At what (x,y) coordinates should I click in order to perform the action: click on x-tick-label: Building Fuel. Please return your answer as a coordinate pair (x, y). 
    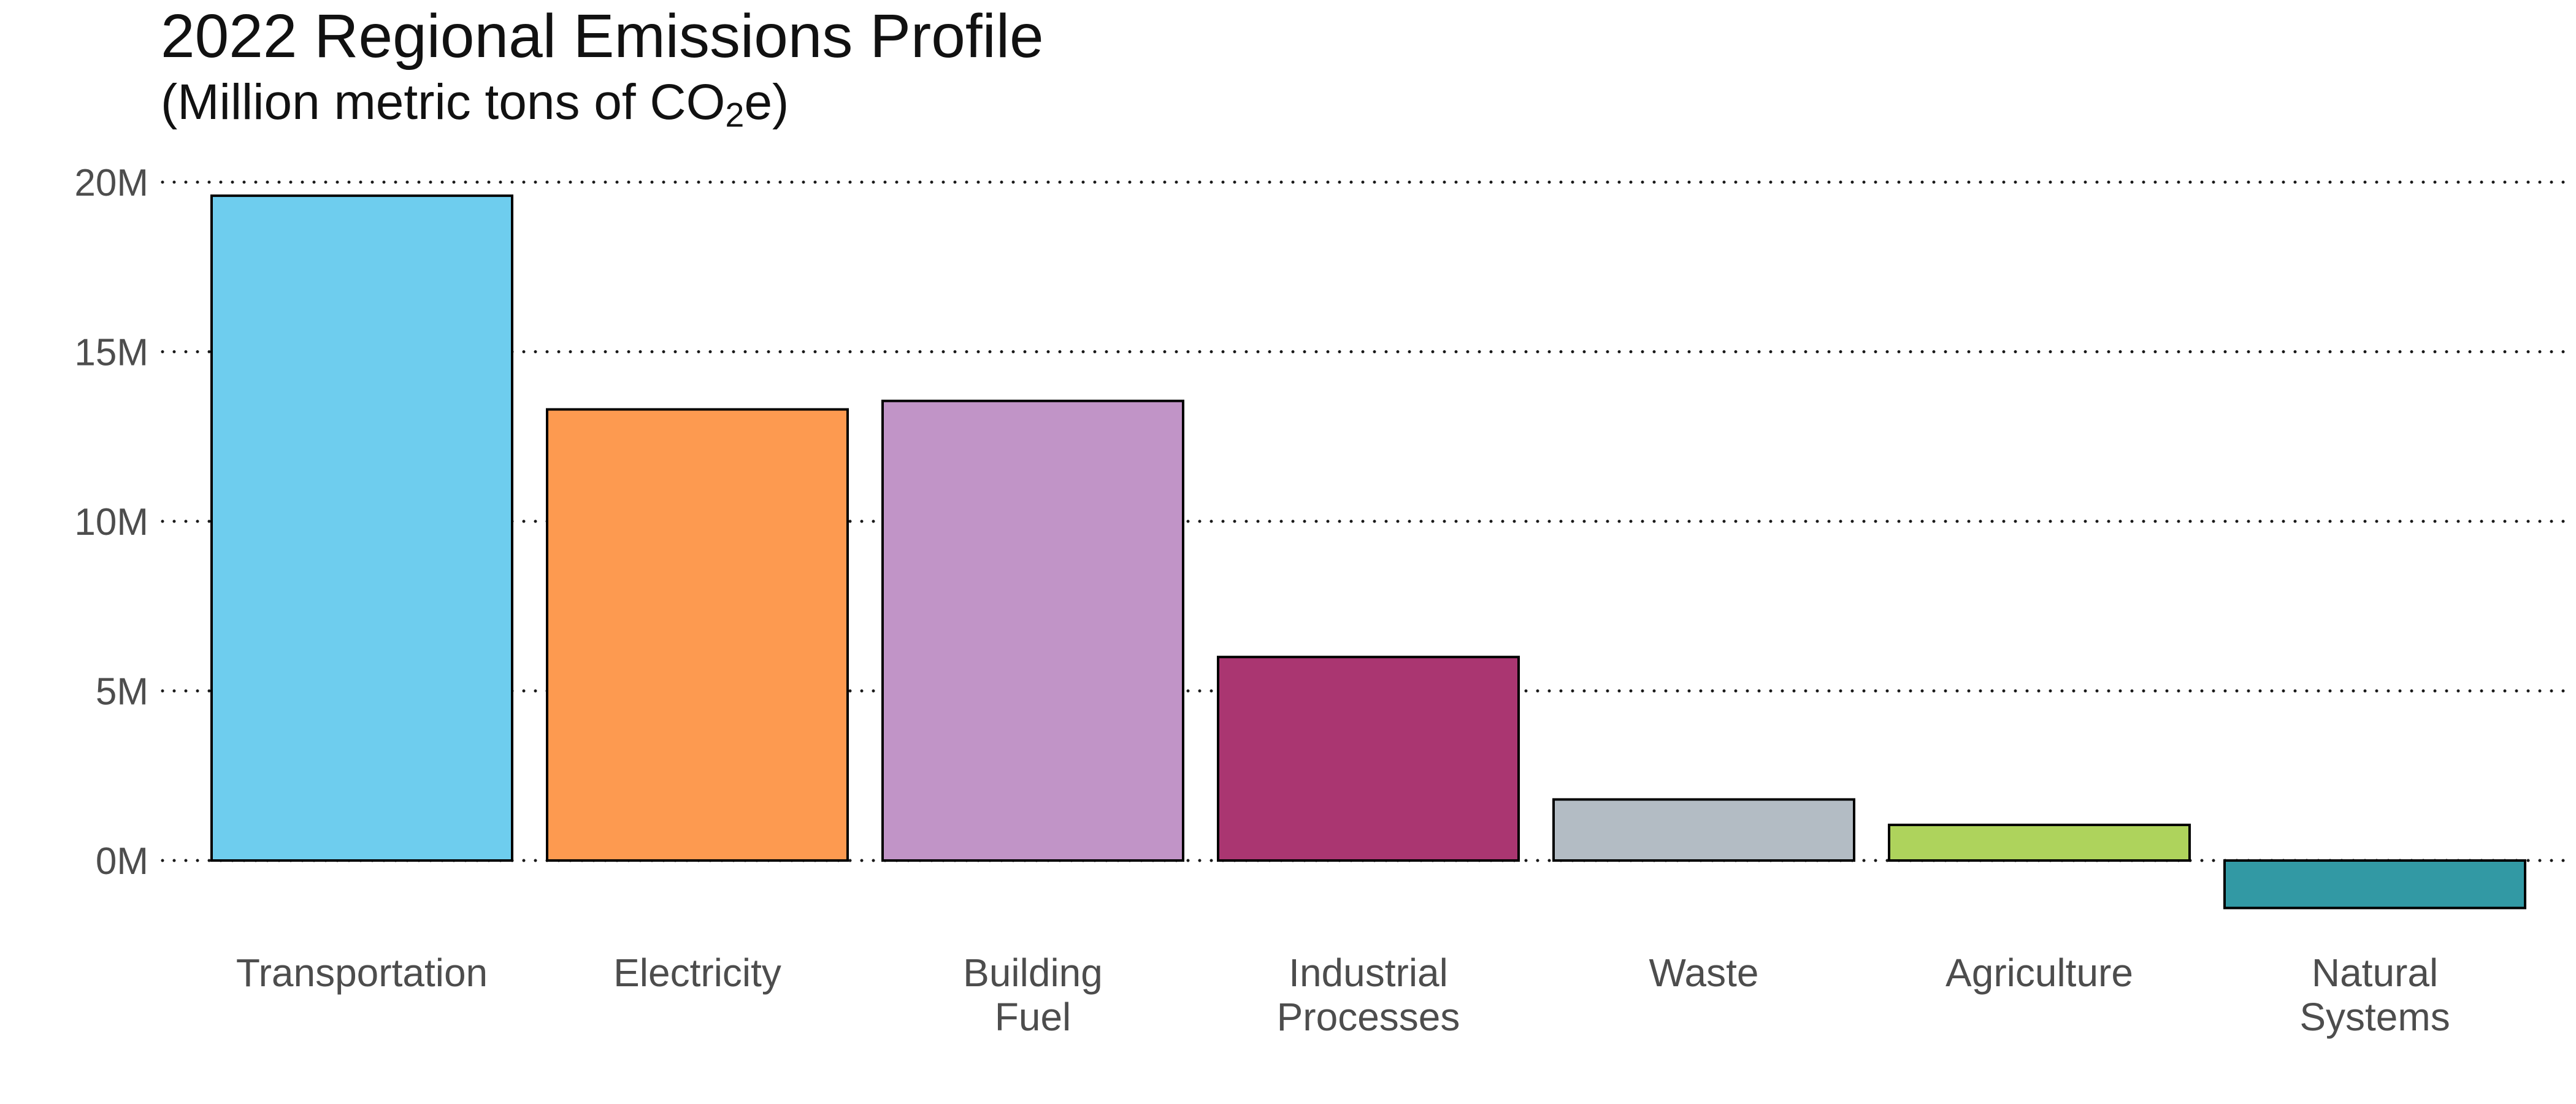
    Looking at the image, I should click on (1033, 995).